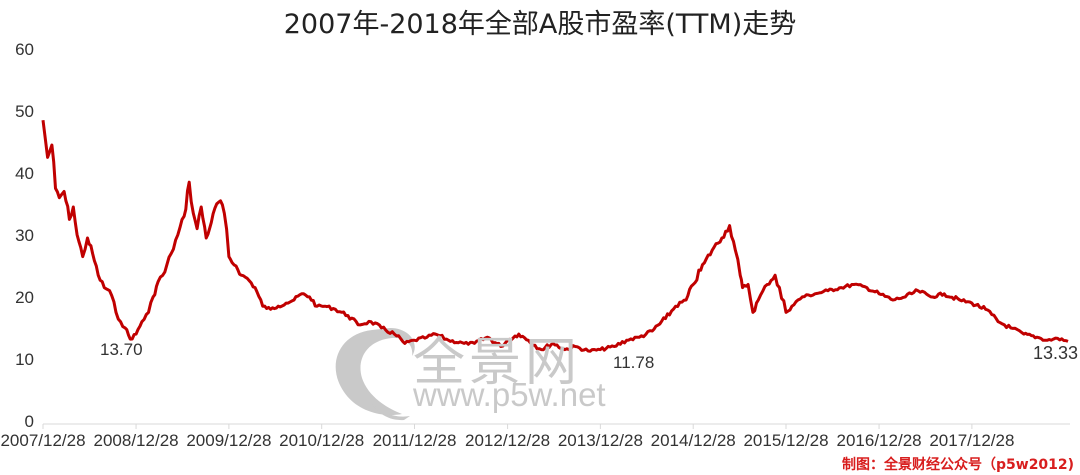 This screenshot has width=1080, height=475. Describe the element at coordinates (29, 421) in the screenshot. I see `y-tick-label: 0` at that location.